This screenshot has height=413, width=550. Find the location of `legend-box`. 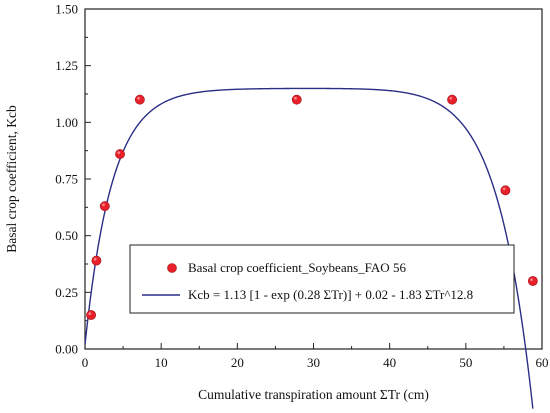

legend-box is located at coordinates (322, 279).